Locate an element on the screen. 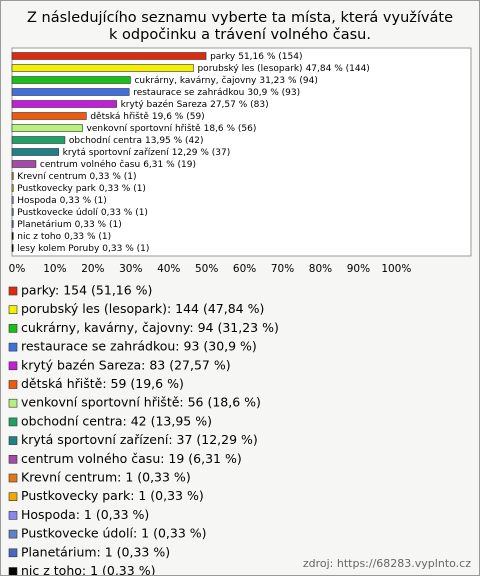 The image size is (480, 576). category-label: Planetárium is located at coordinates (44, 225).